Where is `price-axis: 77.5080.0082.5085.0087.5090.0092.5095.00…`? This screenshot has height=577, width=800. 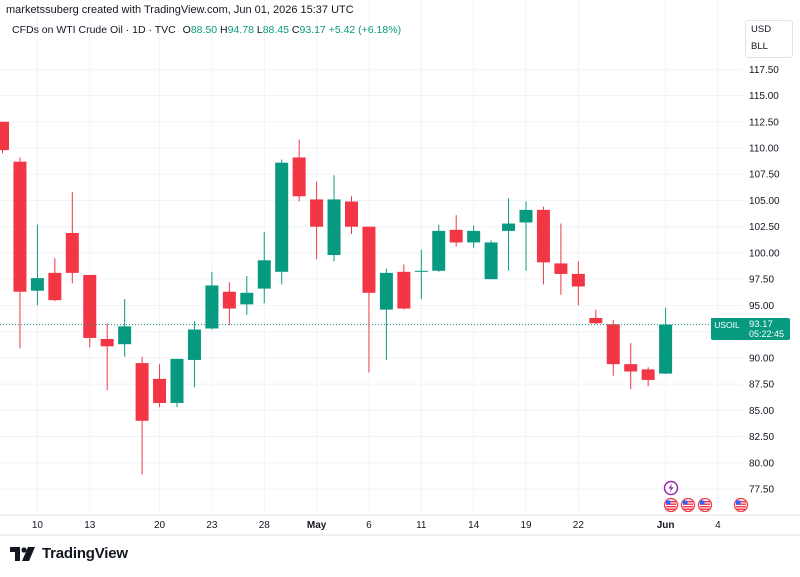
price-axis: 77.5080.0082.5085.0087.5090.0092.5095.00… is located at coordinates (764, 280).